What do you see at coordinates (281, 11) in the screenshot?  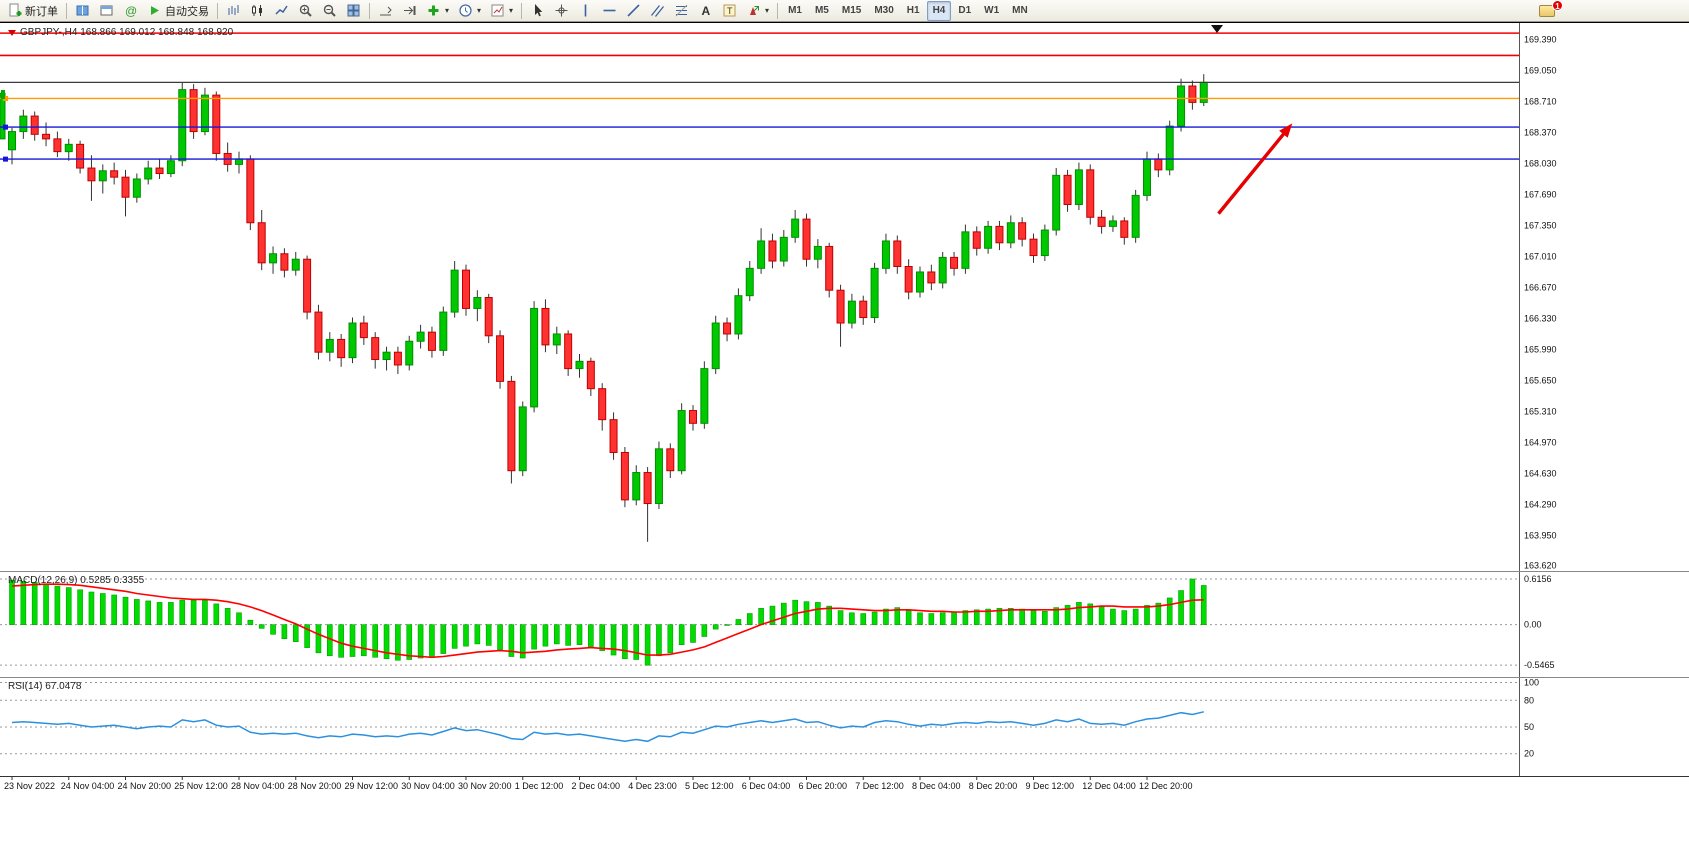 I see `toolbar-line-chart-button` at bounding box center [281, 11].